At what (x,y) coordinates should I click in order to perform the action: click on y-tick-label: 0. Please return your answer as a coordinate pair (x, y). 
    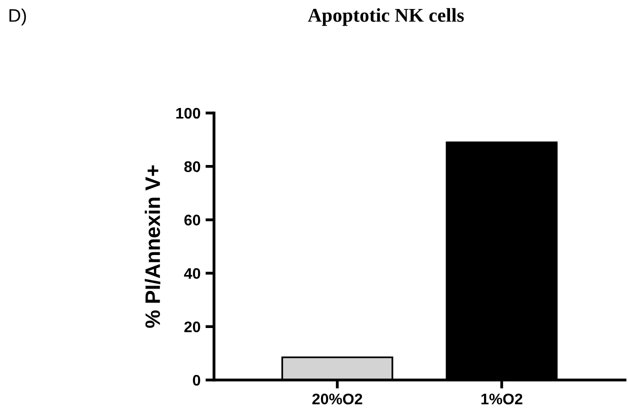
    Looking at the image, I should click on (196, 380).